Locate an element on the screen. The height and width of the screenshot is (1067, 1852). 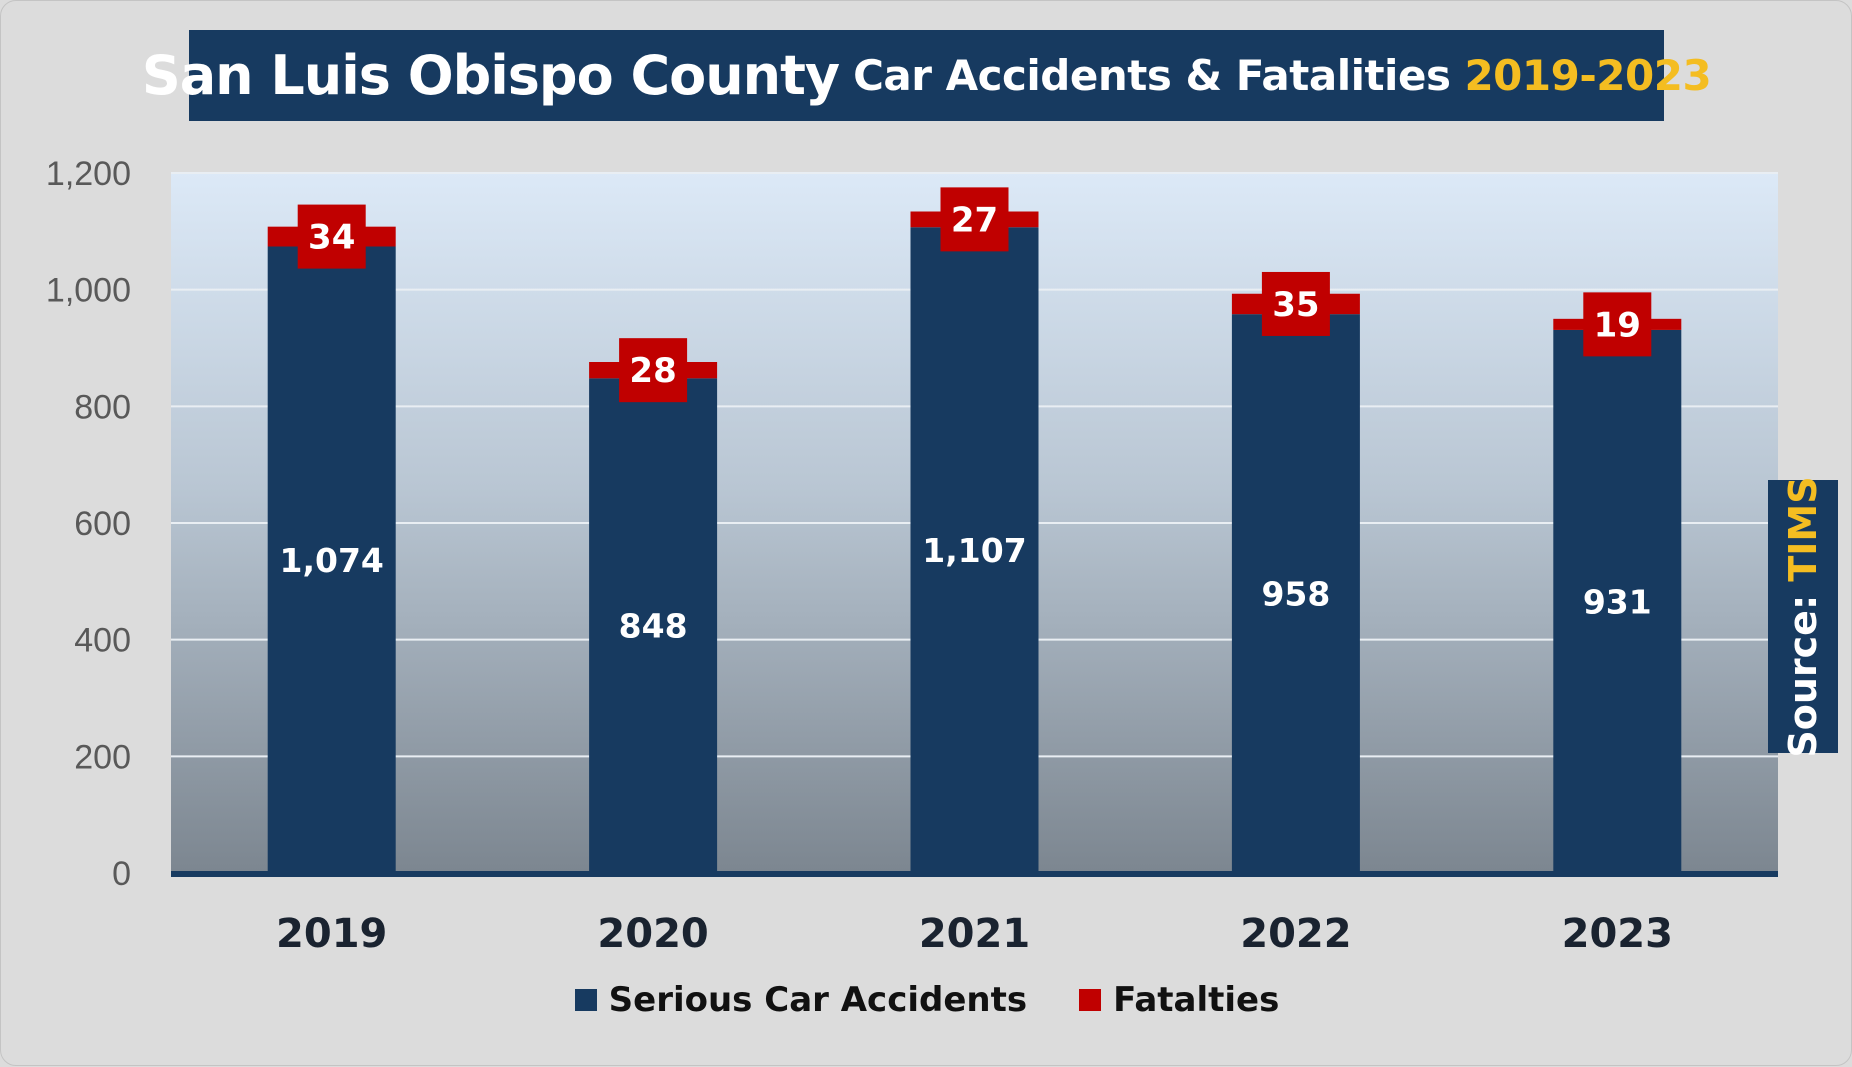
x-tick-label: 2021 is located at coordinates (974, 934).